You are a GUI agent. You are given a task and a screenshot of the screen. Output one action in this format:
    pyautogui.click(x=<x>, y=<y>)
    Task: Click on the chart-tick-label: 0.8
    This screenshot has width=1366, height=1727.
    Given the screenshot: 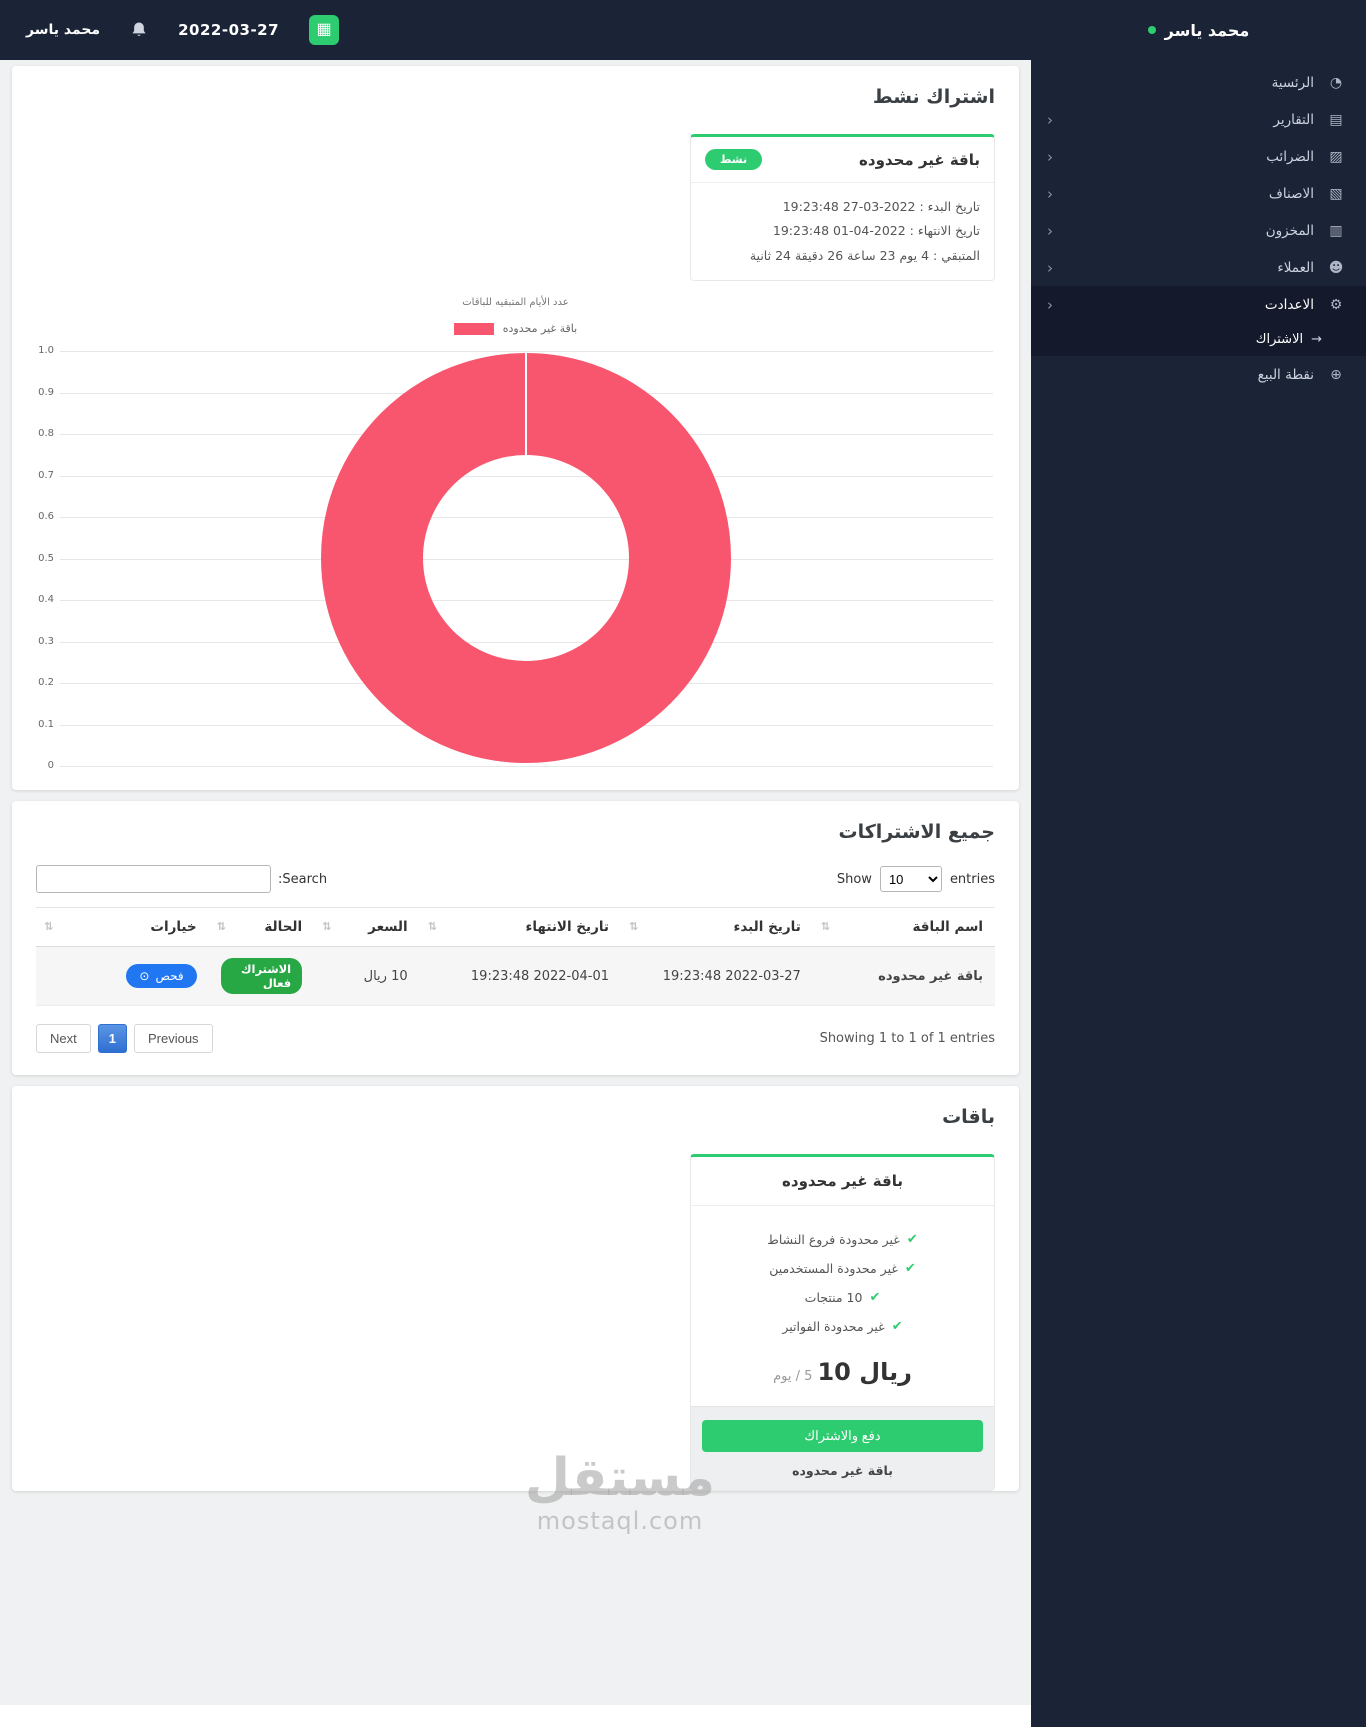 What is the action you would take?
    pyautogui.click(x=46, y=434)
    